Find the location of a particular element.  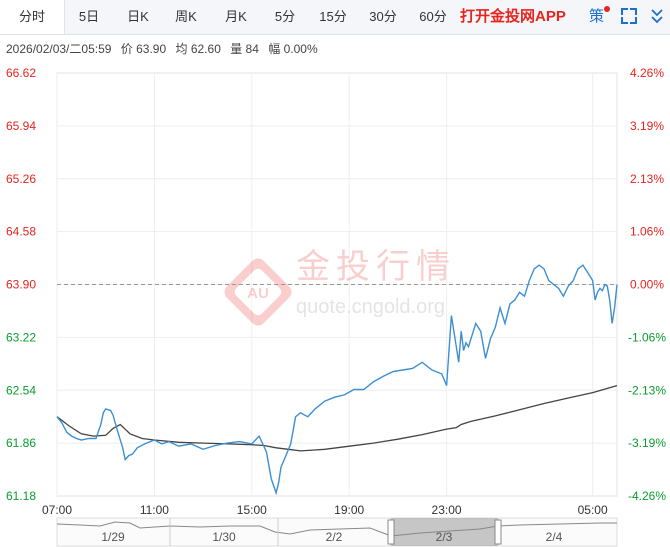

notification-dot is located at coordinates (607, 9).